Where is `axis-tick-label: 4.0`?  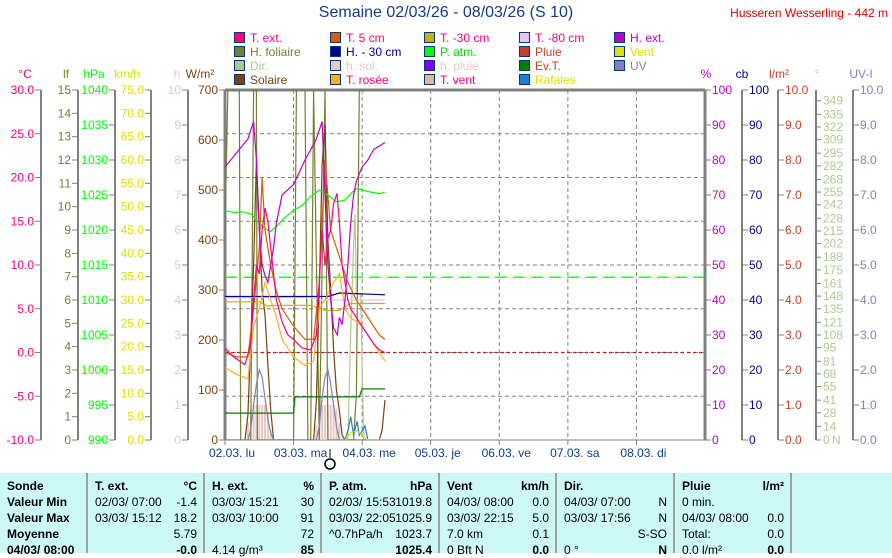
axis-tick-label: 4.0 is located at coordinates (868, 300).